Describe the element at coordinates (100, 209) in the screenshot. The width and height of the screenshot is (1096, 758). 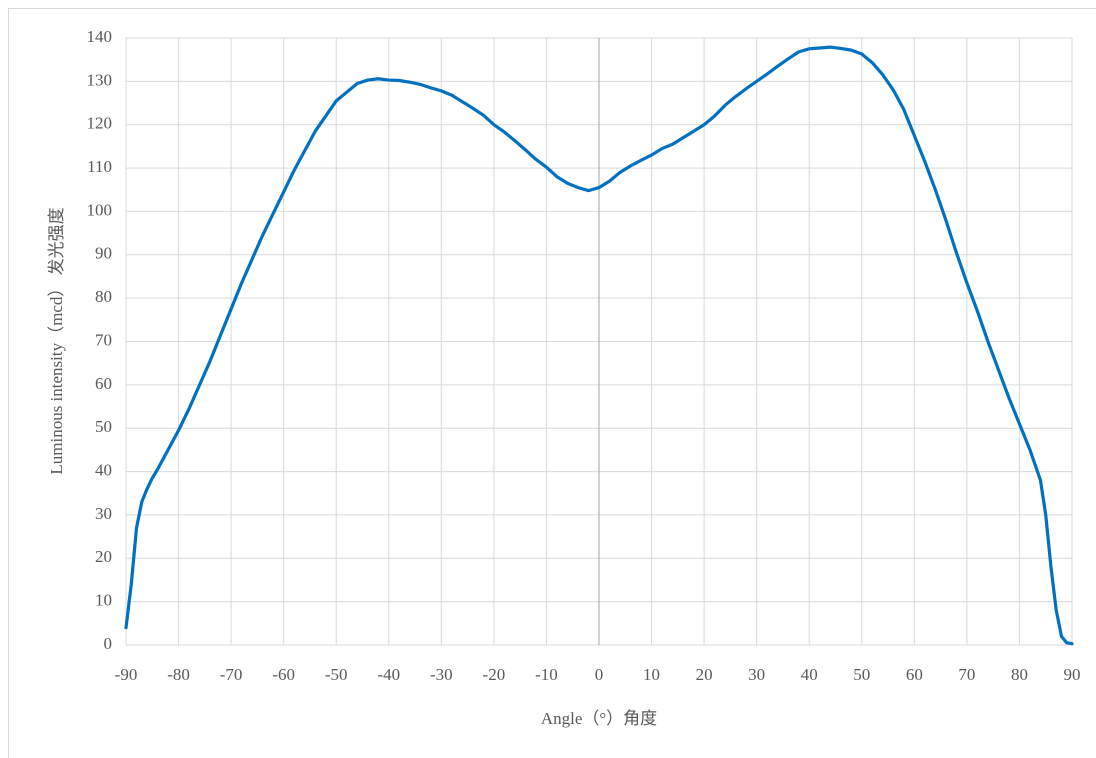
I see `y-tick-label: 100` at that location.